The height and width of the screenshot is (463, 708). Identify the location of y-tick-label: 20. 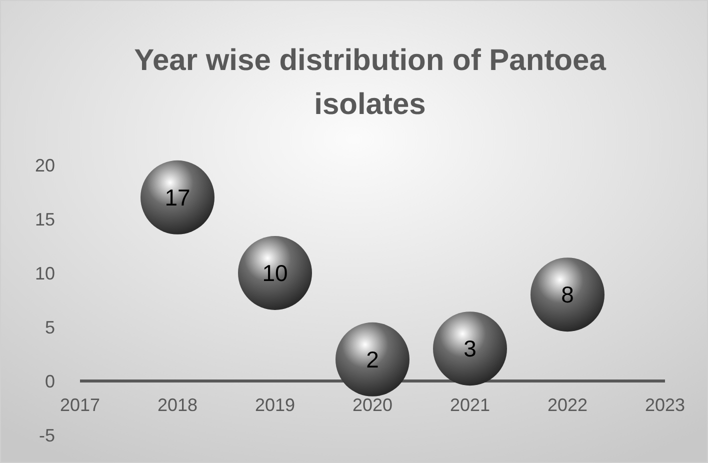
(44, 165).